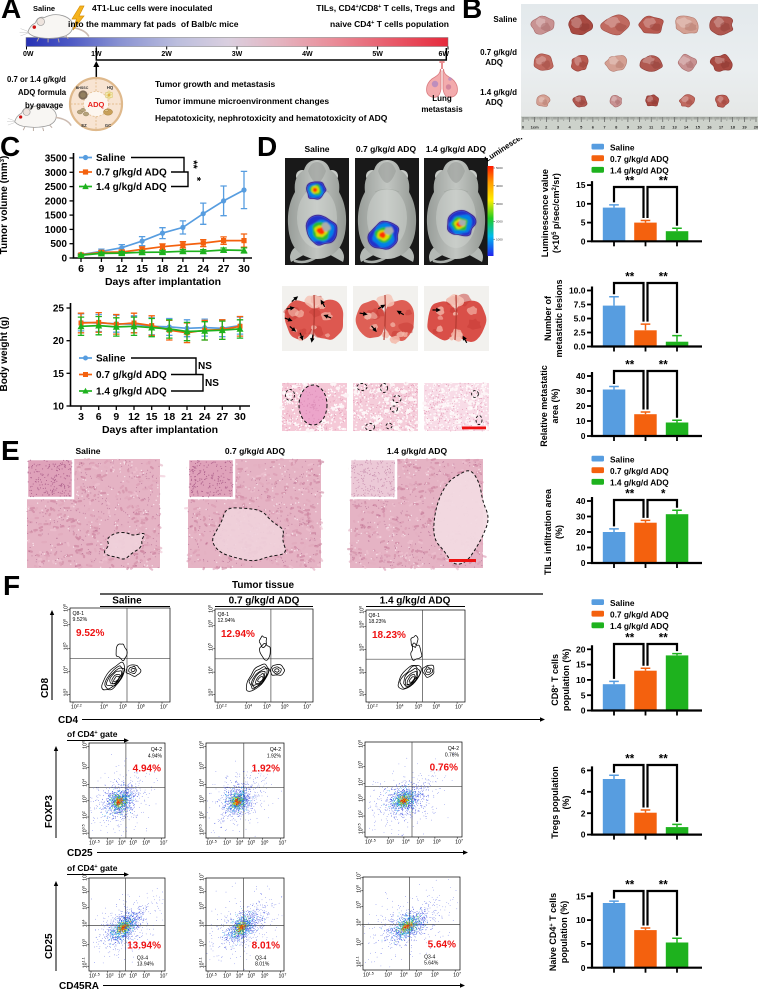 This screenshot has width=758, height=991. Describe the element at coordinates (452, 756) in the screenshot. I see `svg-text: 0.76%` at that location.